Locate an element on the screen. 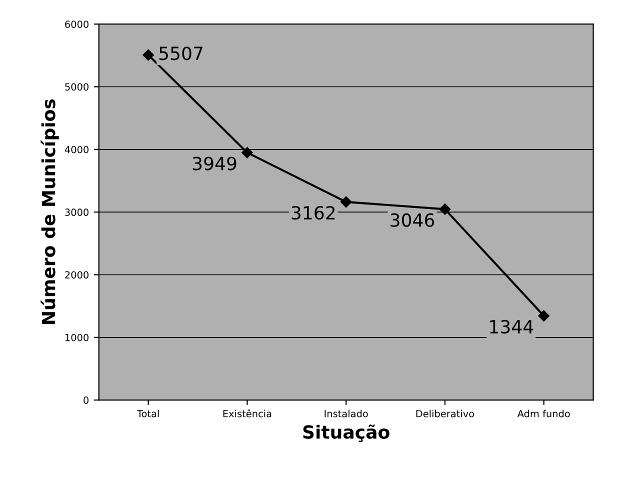 The height and width of the screenshot is (482, 618). data-label: 1344 is located at coordinates (512, 327).